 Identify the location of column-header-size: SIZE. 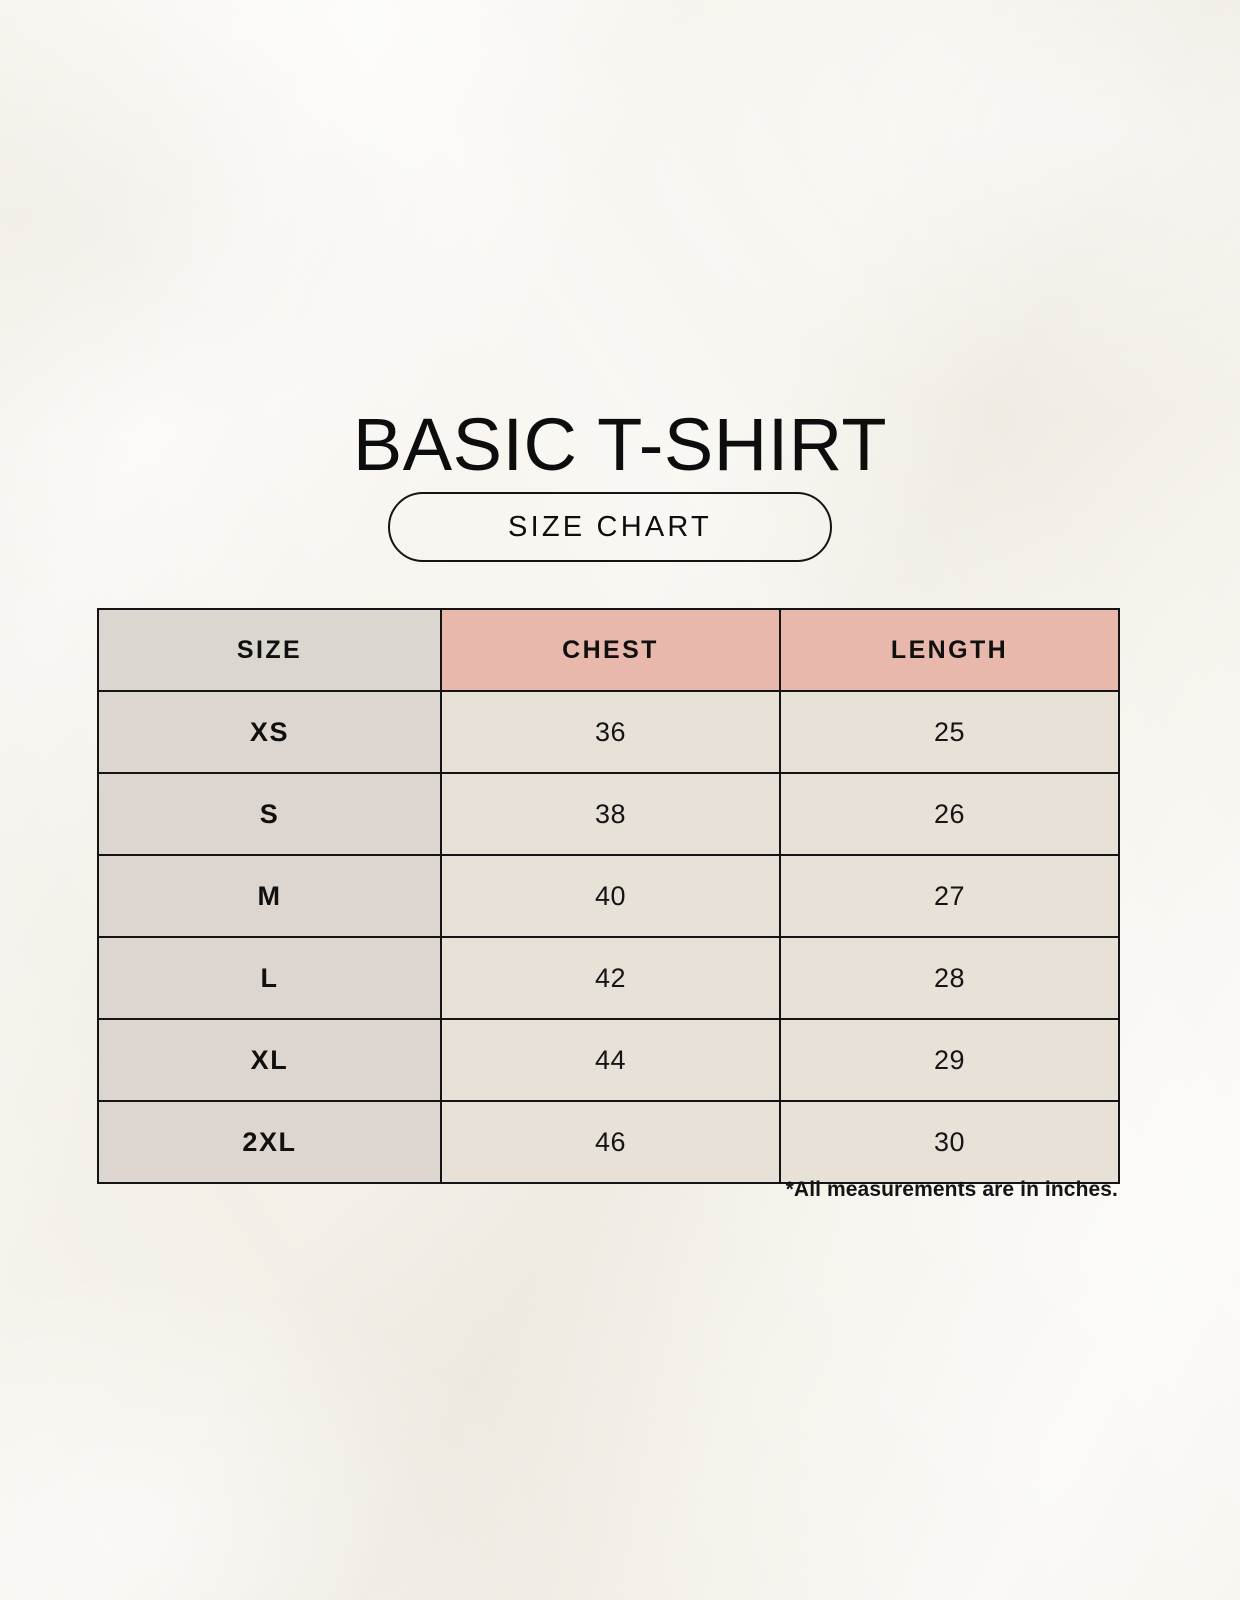
(269, 650).